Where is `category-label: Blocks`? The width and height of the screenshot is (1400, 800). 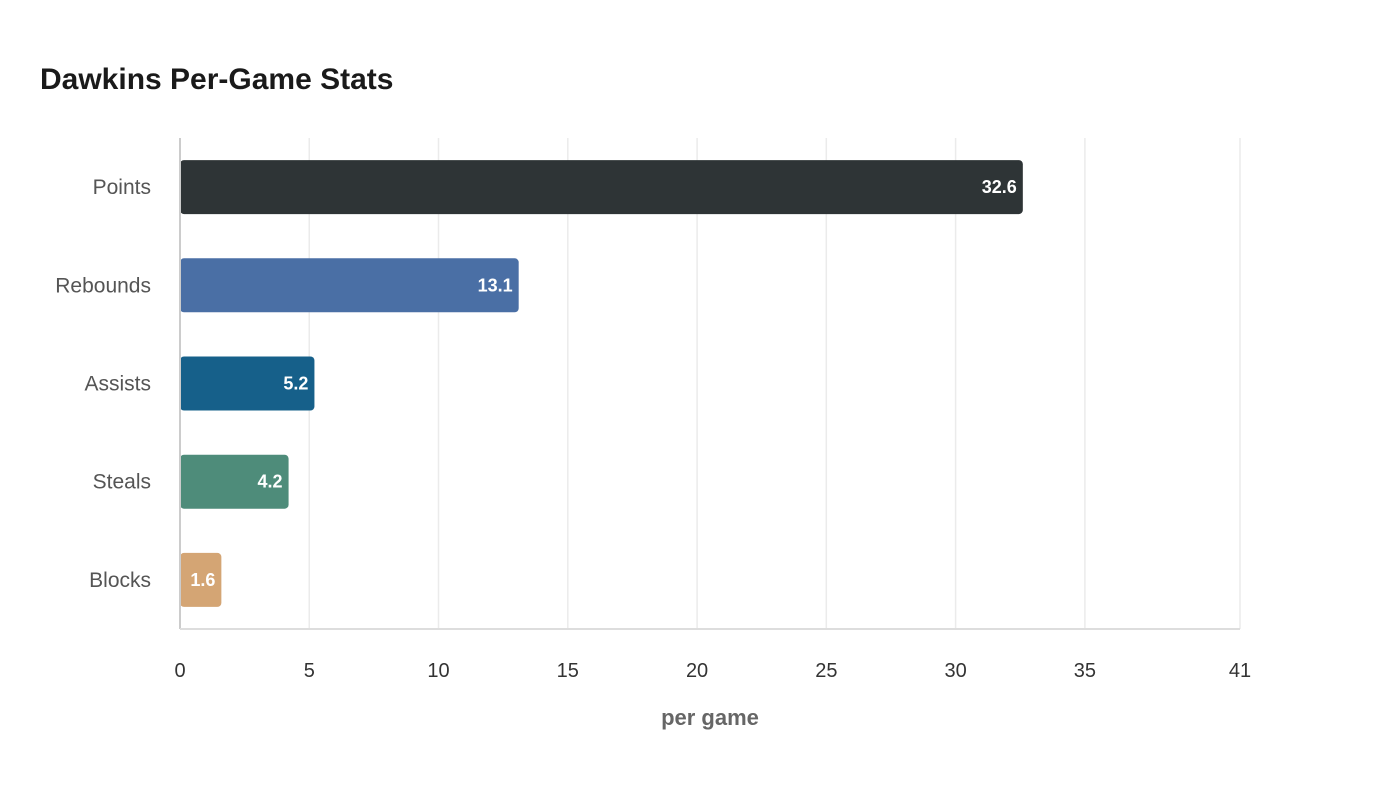
category-label: Blocks is located at coordinates (120, 580).